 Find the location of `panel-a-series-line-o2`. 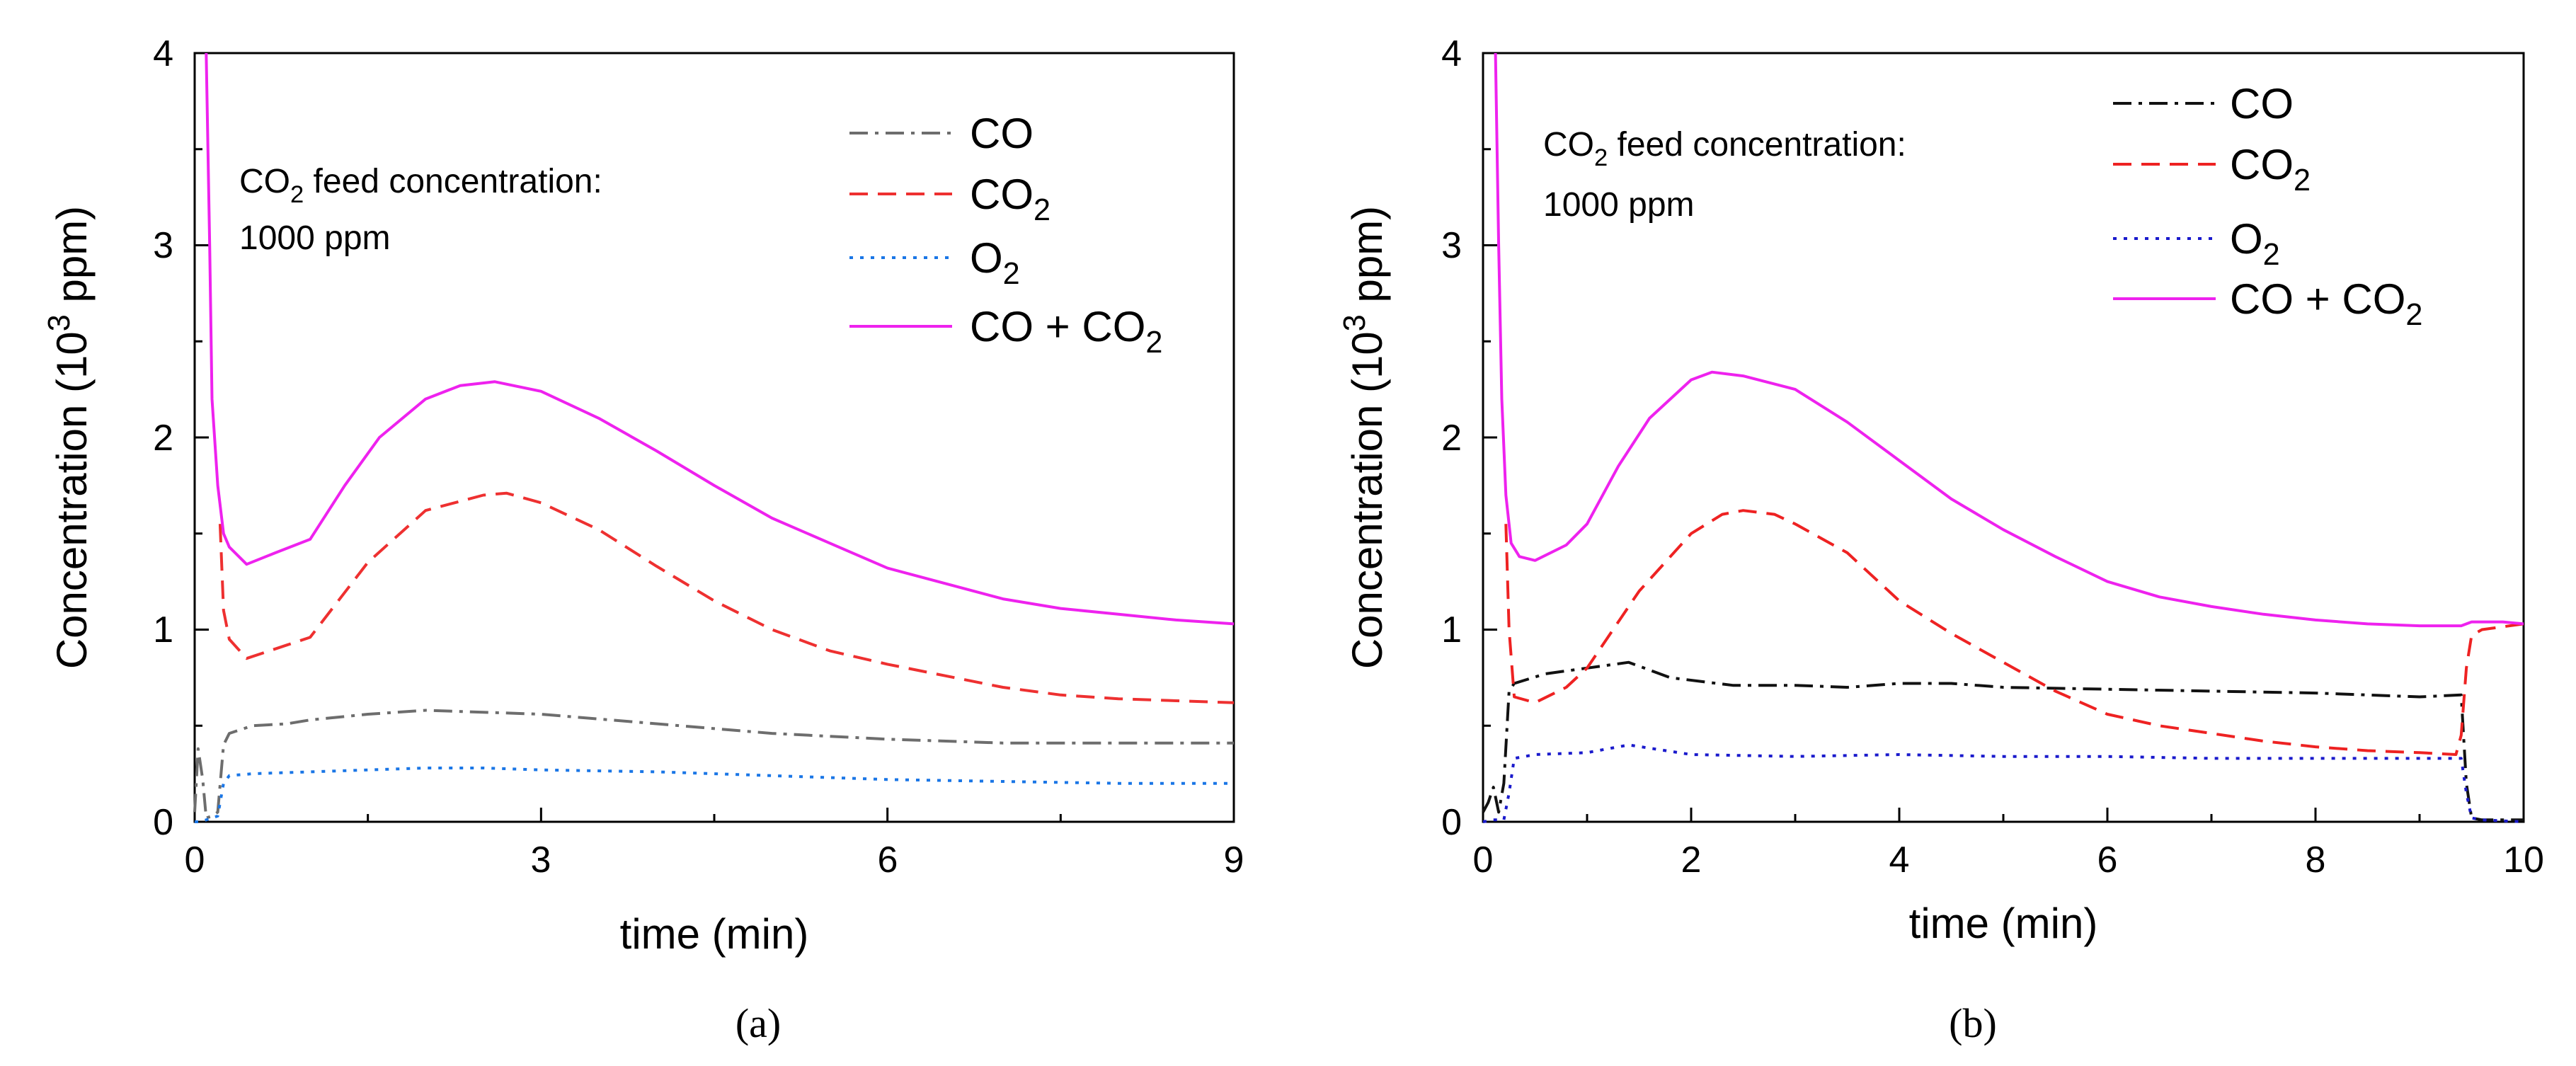

panel-a-series-line-o2 is located at coordinates (714, 795).